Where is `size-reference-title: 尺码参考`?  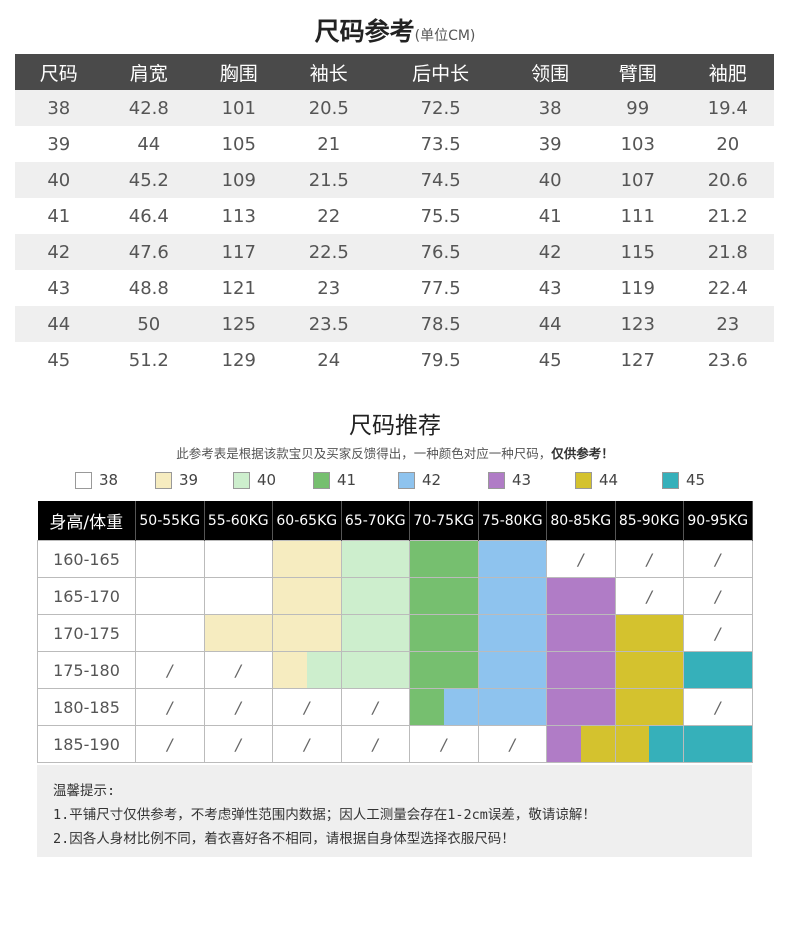
size-reference-title: 尺码参考 is located at coordinates (364, 31).